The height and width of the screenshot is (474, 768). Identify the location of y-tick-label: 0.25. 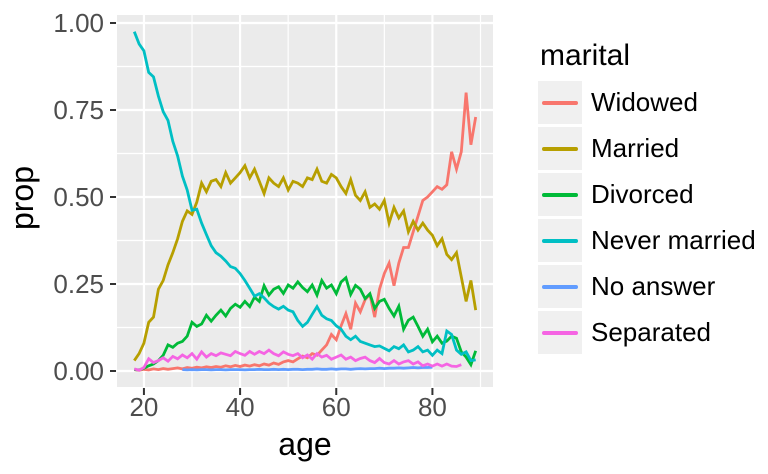
(78, 284).